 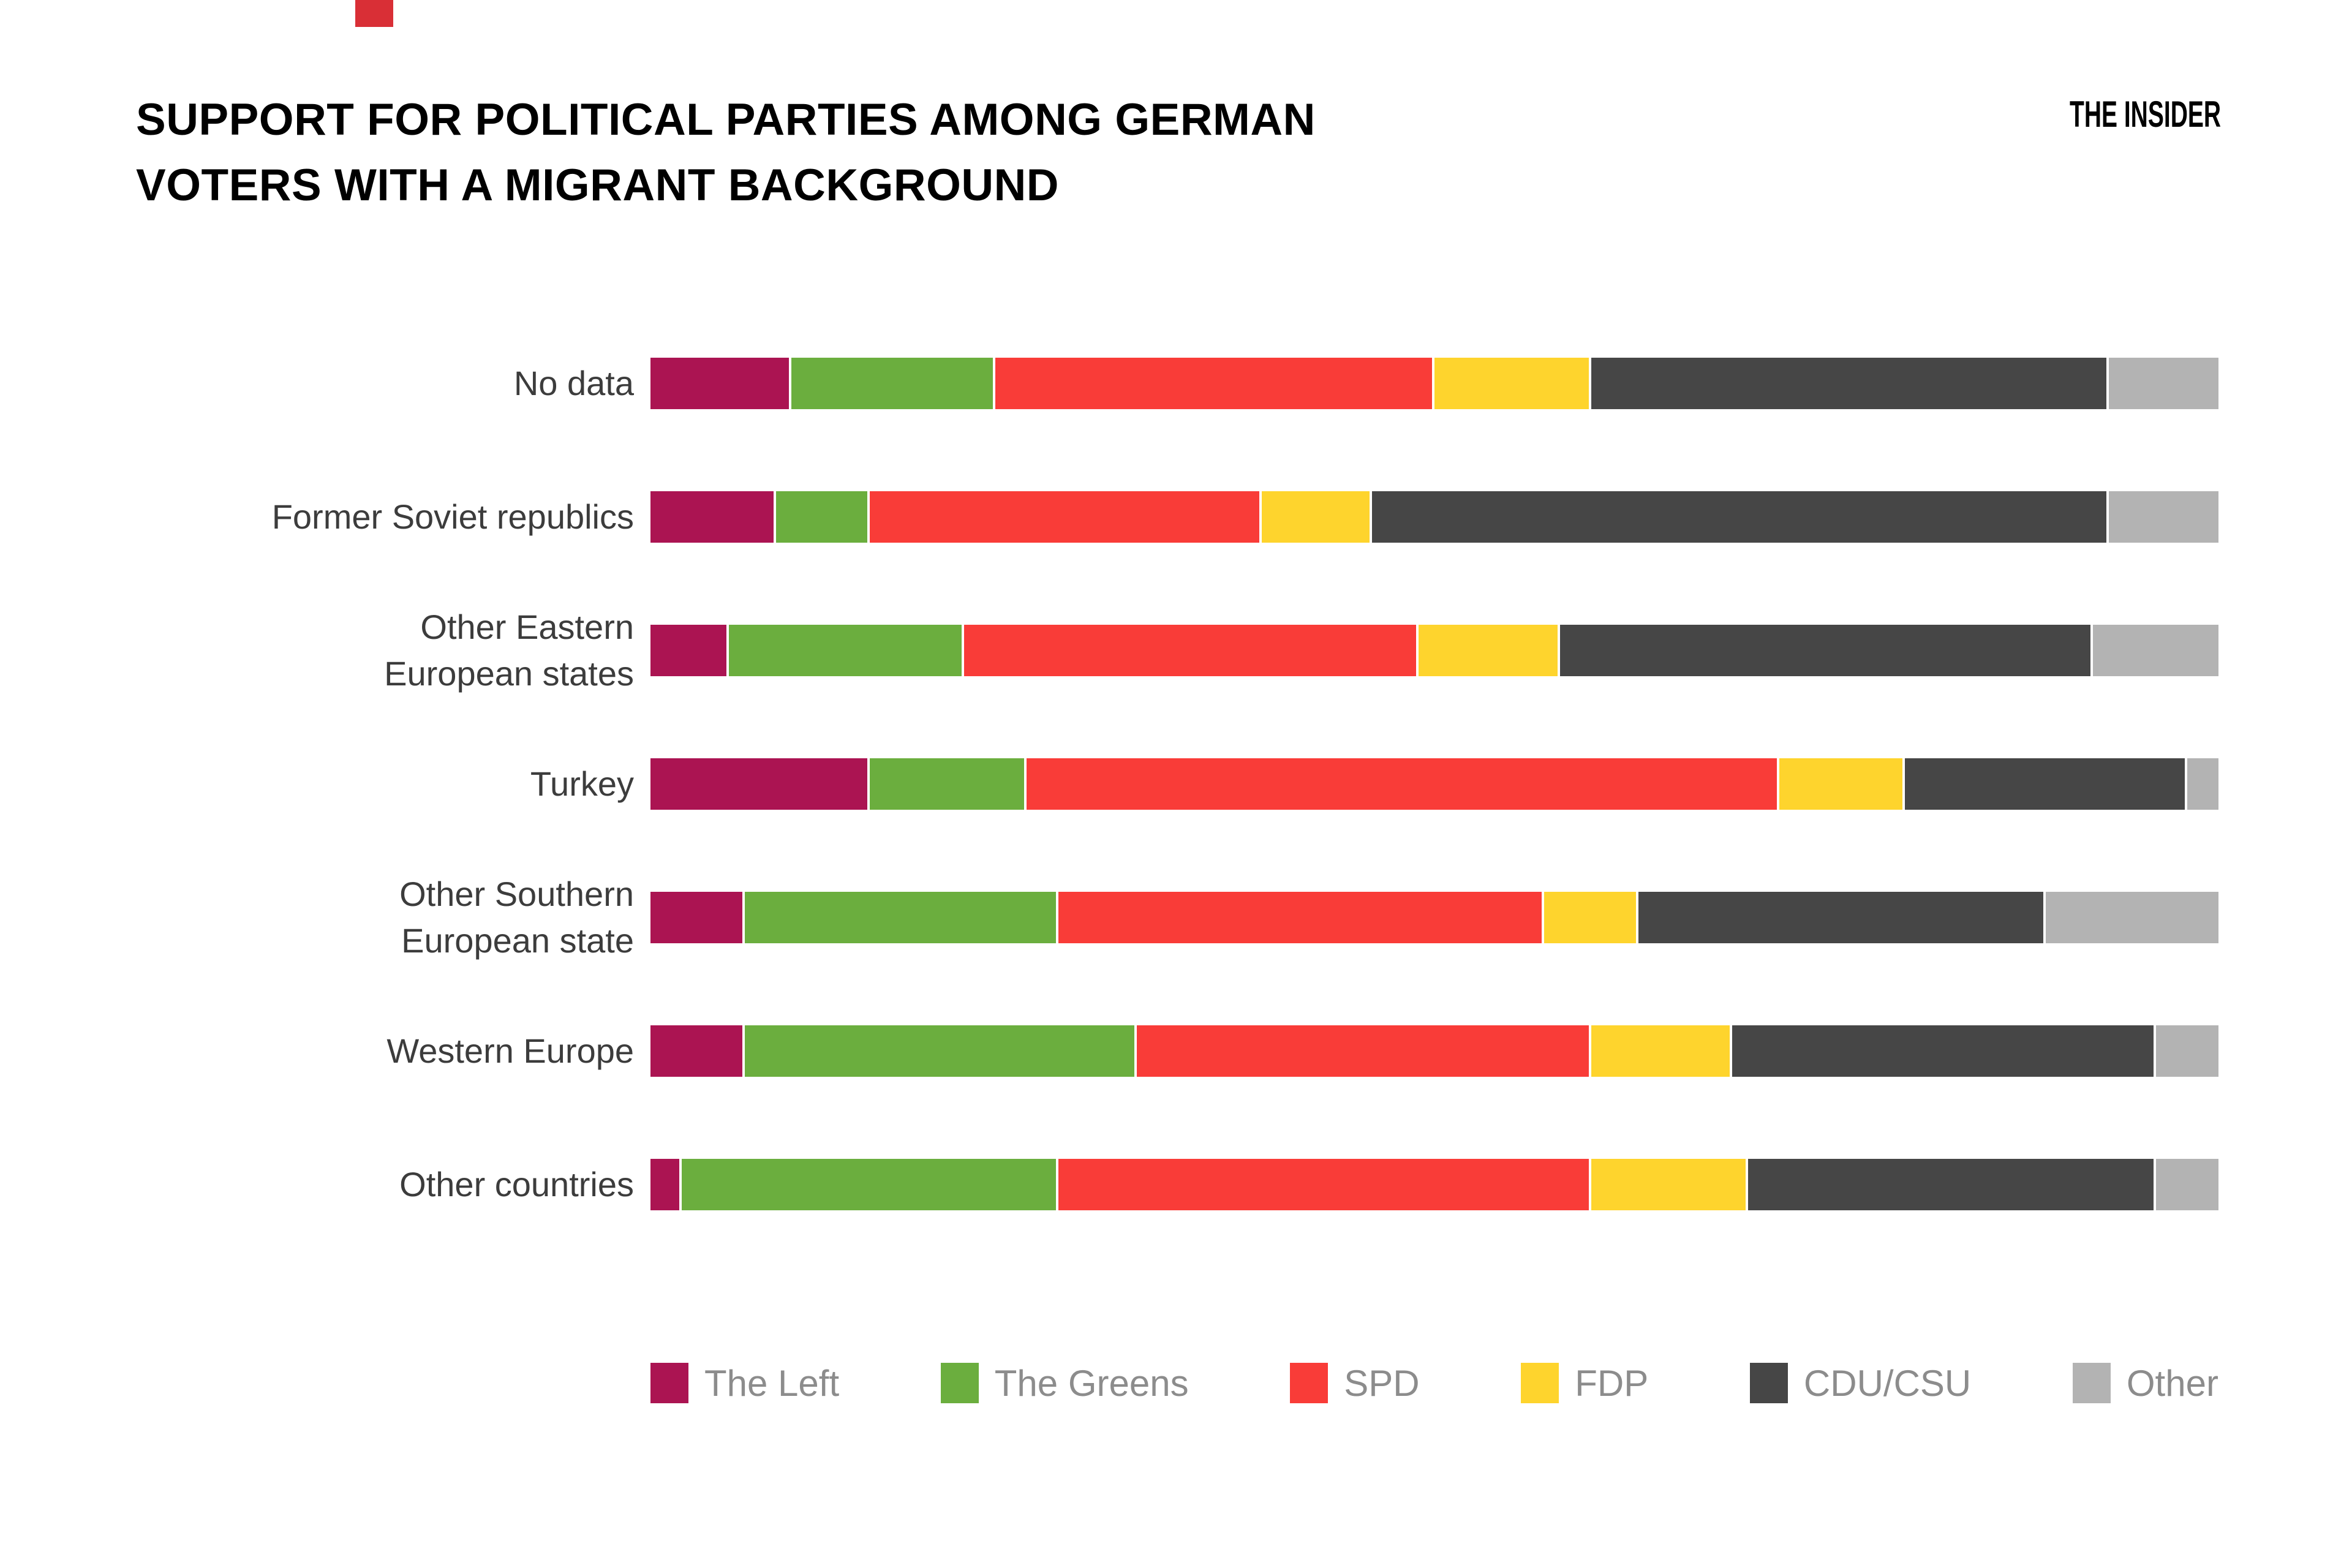 What do you see at coordinates (317, 1184) in the screenshot?
I see `category-label-other-countries: Other countries` at bounding box center [317, 1184].